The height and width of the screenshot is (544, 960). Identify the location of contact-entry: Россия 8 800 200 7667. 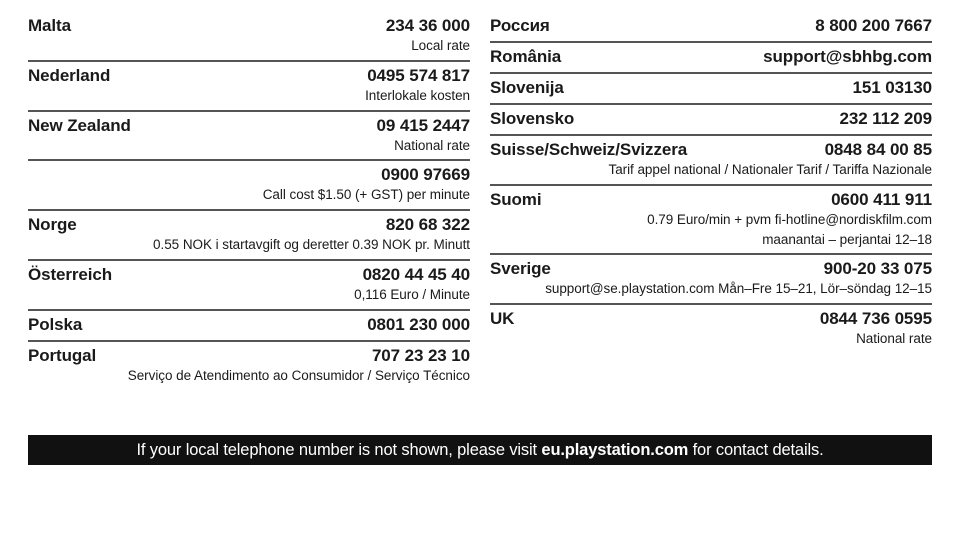
(711, 27).